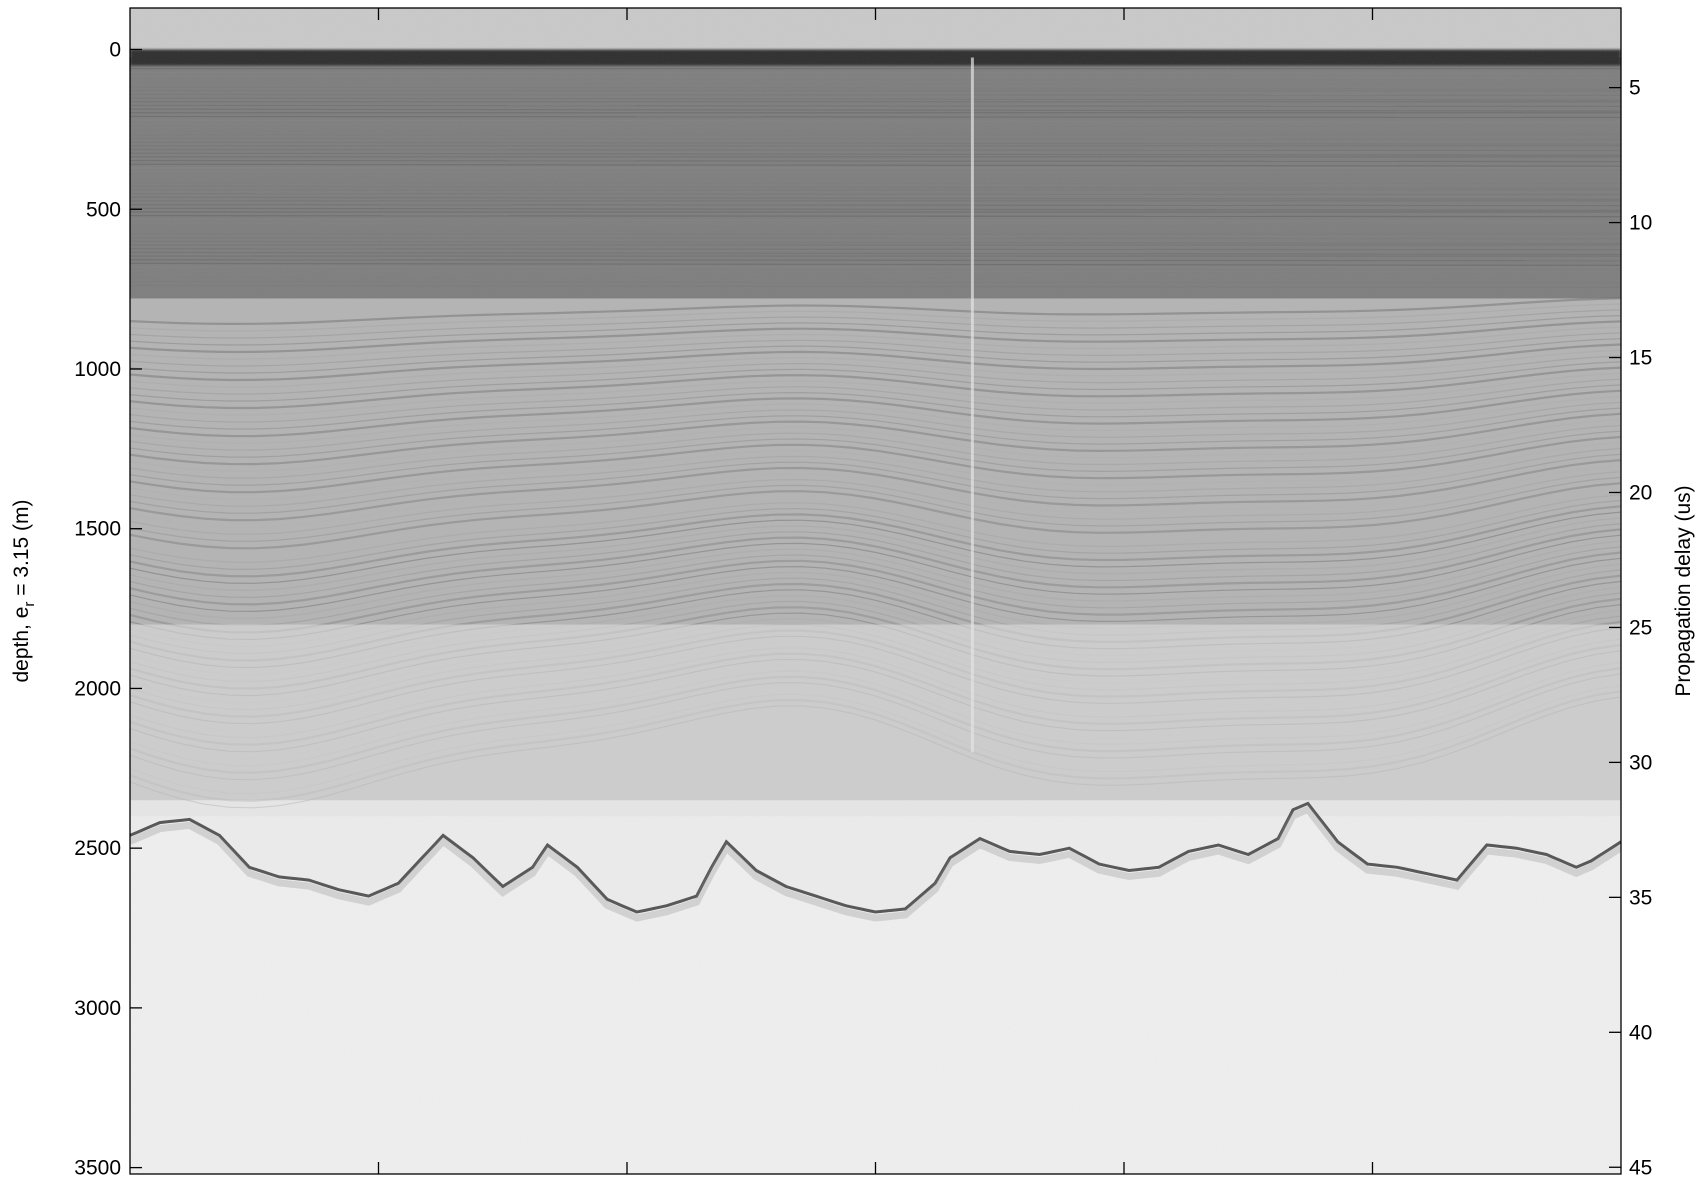  I want to click on right-tick-label: 45, so click(1640, 1167).